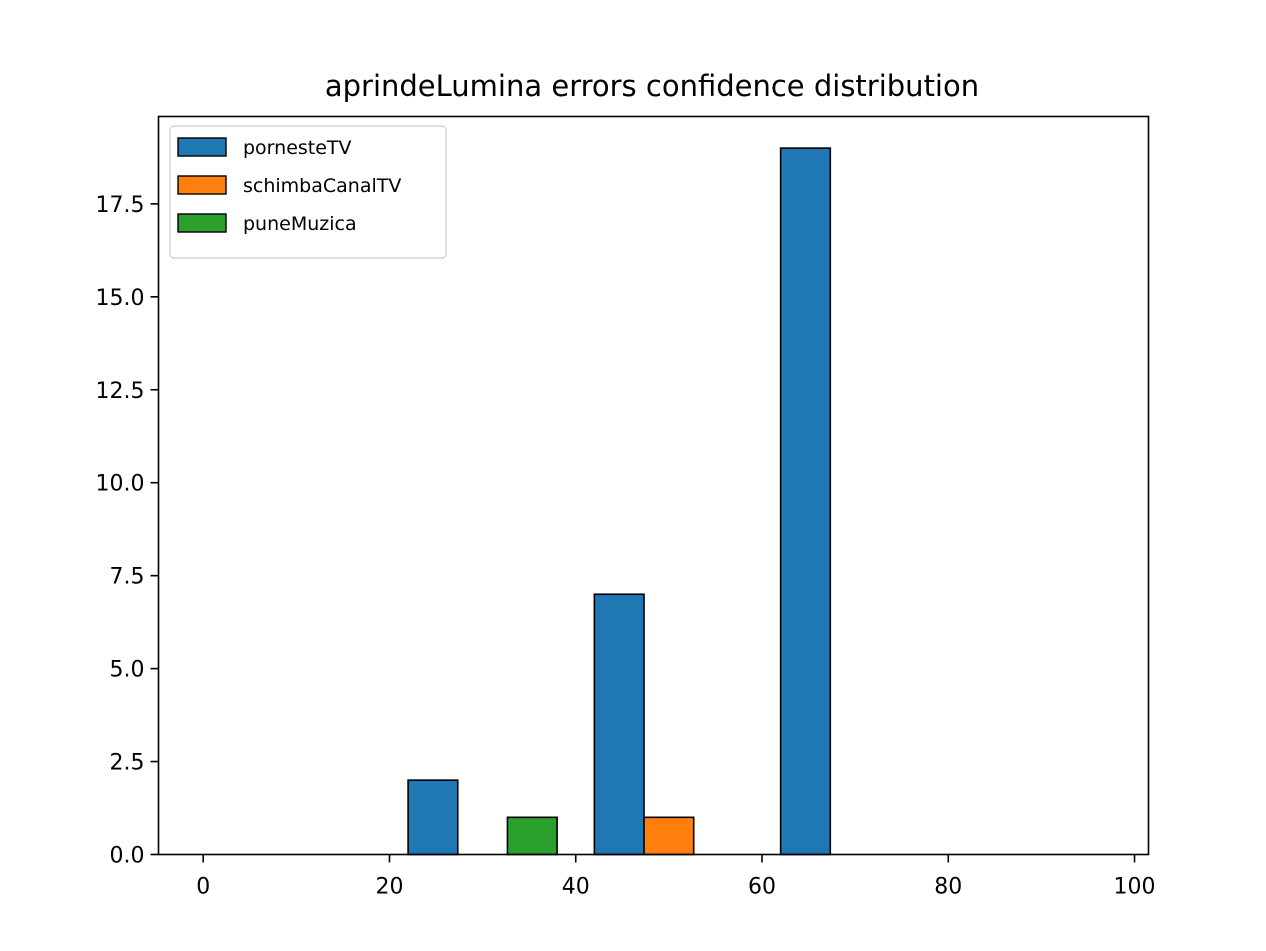  I want to click on legend-swatch-pornesteTV, so click(202, 147).